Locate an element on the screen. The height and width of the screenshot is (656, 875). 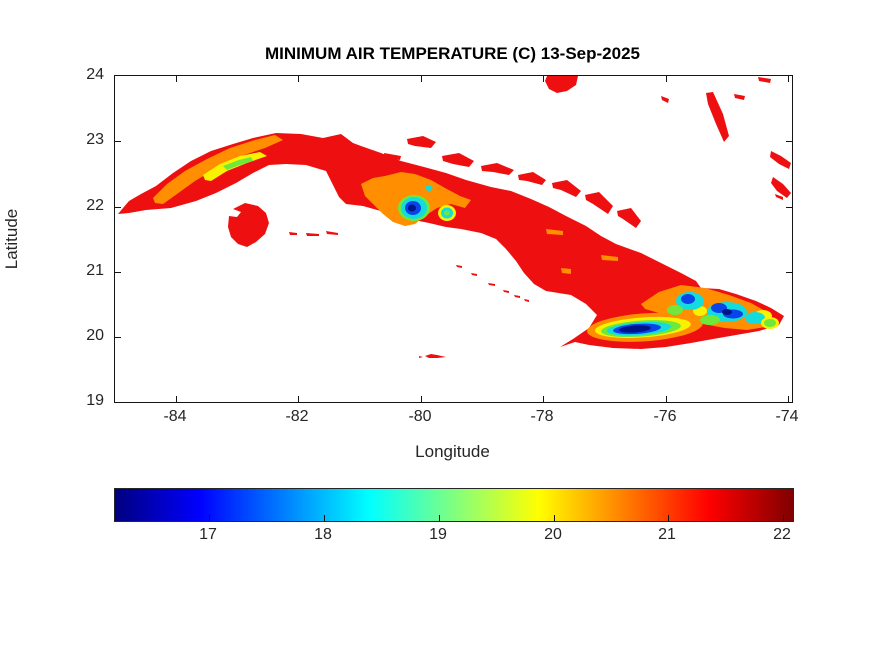
colorbar is located at coordinates (454, 505).